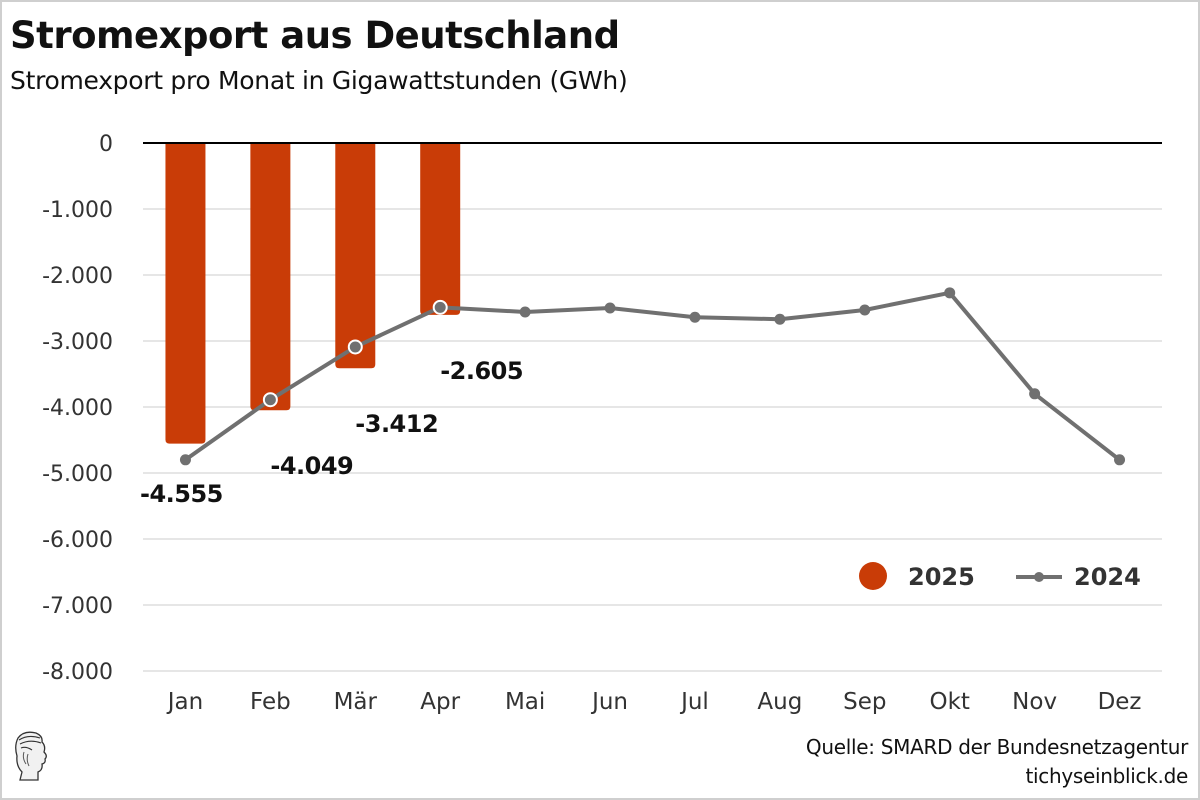  What do you see at coordinates (864, 702) in the screenshot?
I see `x-tick-label: Sep` at bounding box center [864, 702].